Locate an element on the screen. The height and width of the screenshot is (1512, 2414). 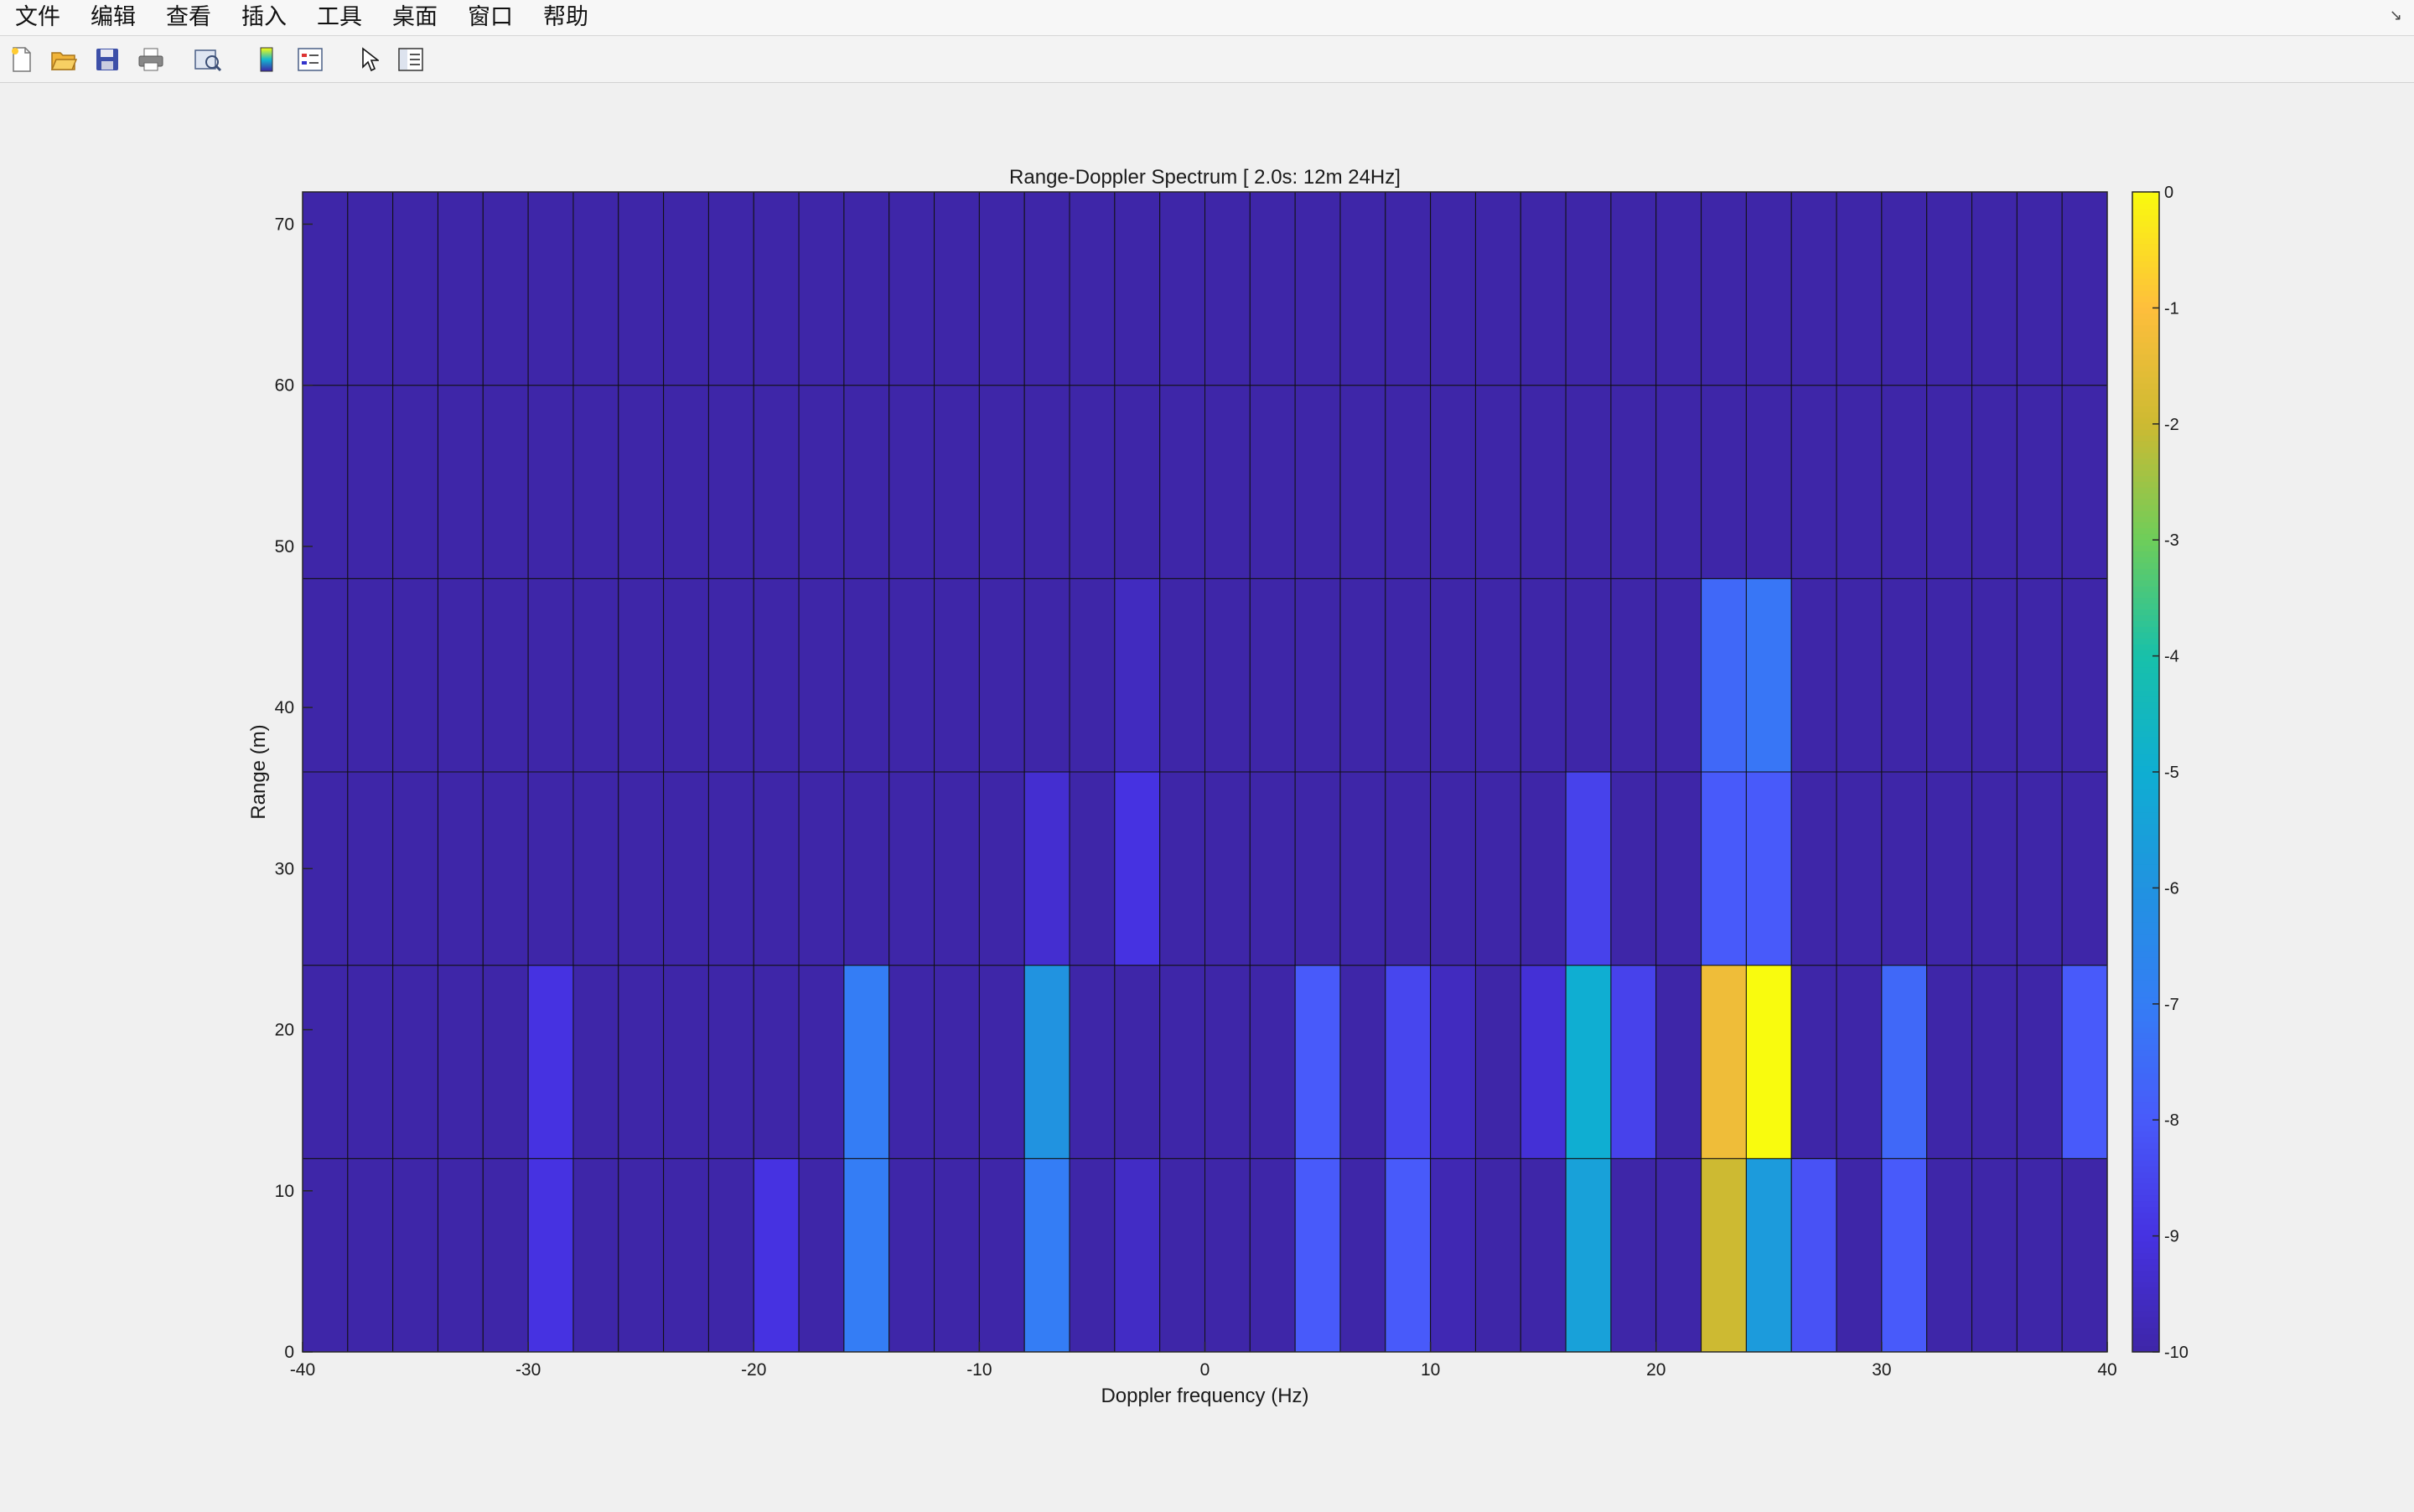
undock-arrow-icon: ↘ is located at coordinates (2396, 15).